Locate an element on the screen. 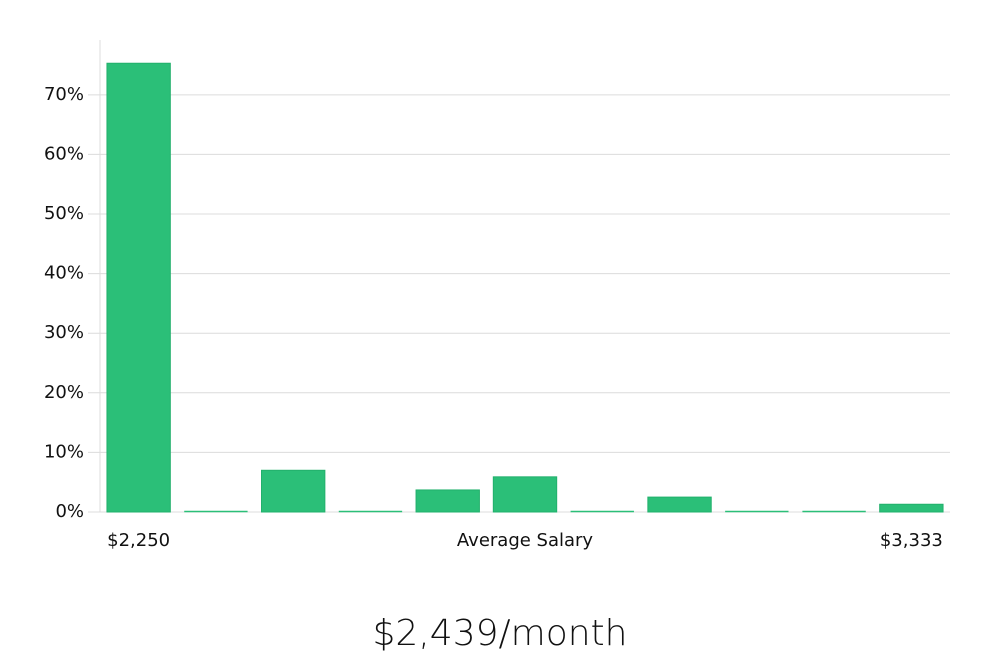  x-tick-label: $2,250 is located at coordinates (138, 540).